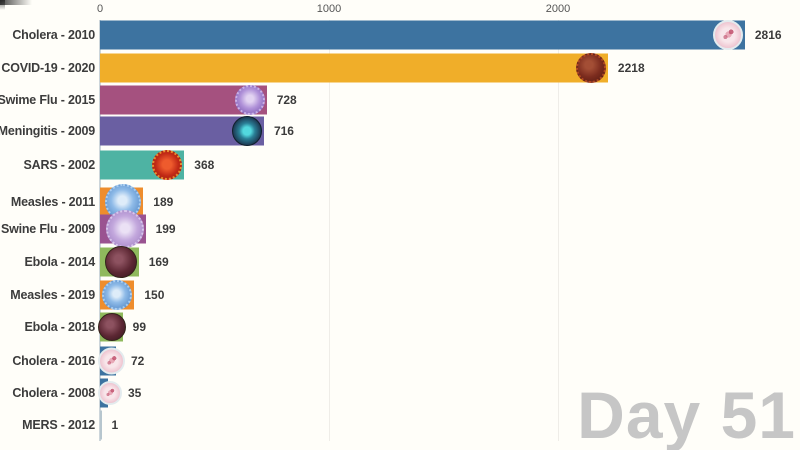  I want to click on day-counter: Day 51, so click(686, 413).